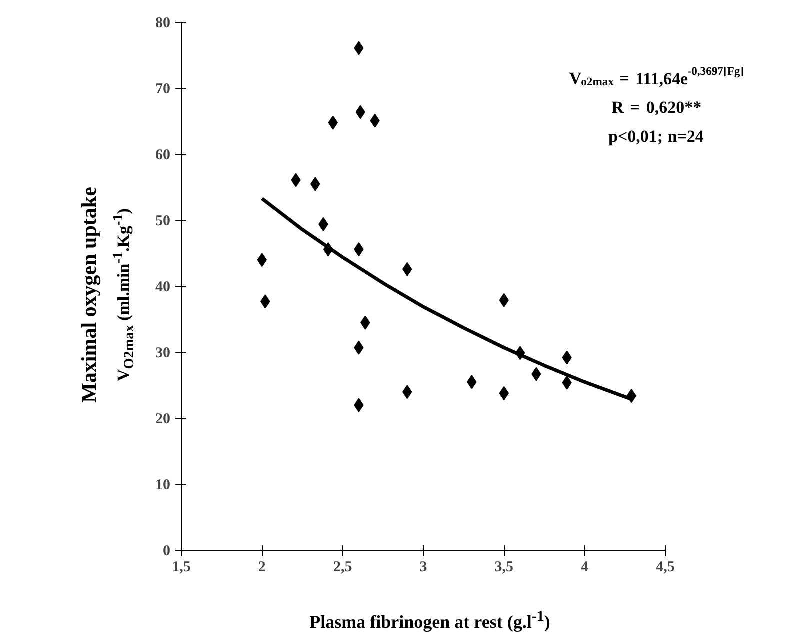  Describe the element at coordinates (181, 568) in the screenshot. I see `x-tick-label: 1,5` at that location.